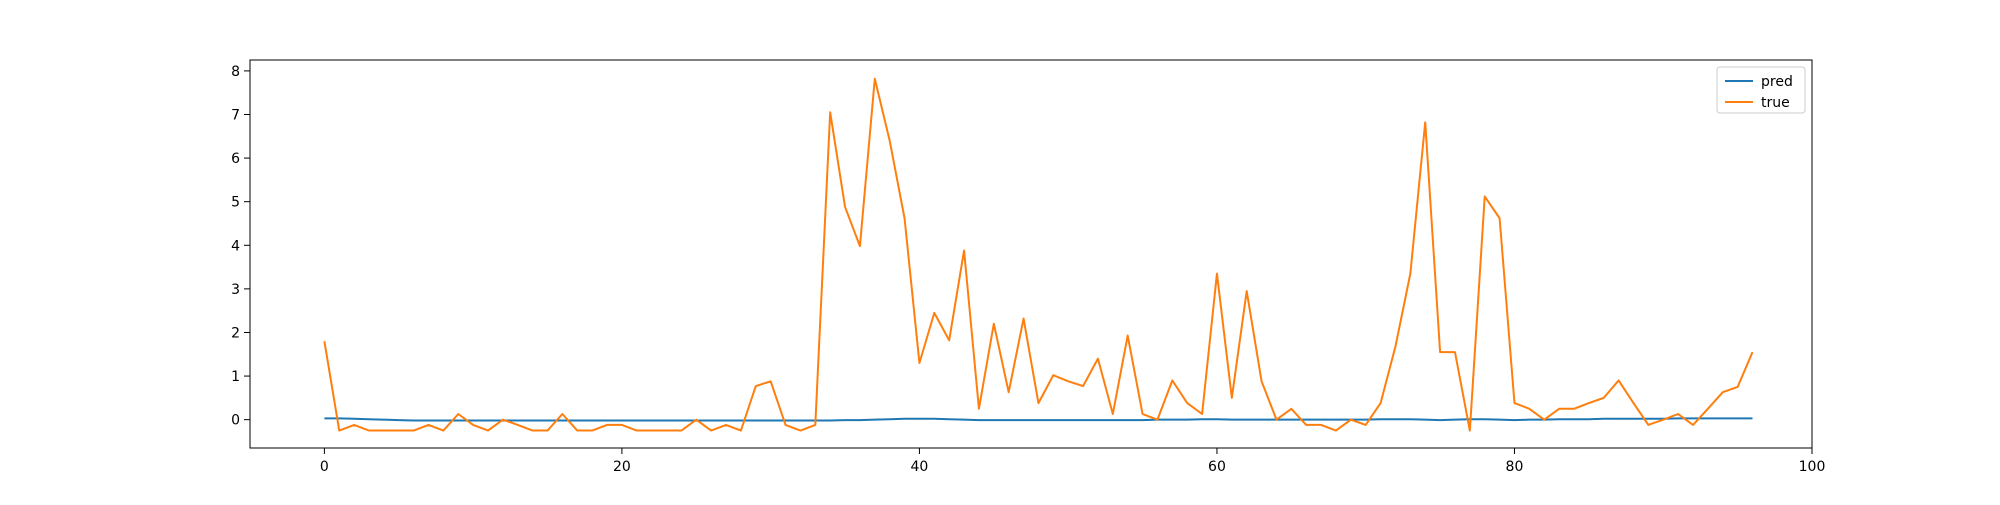  I want to click on series-line-pred, so click(1038, 419).